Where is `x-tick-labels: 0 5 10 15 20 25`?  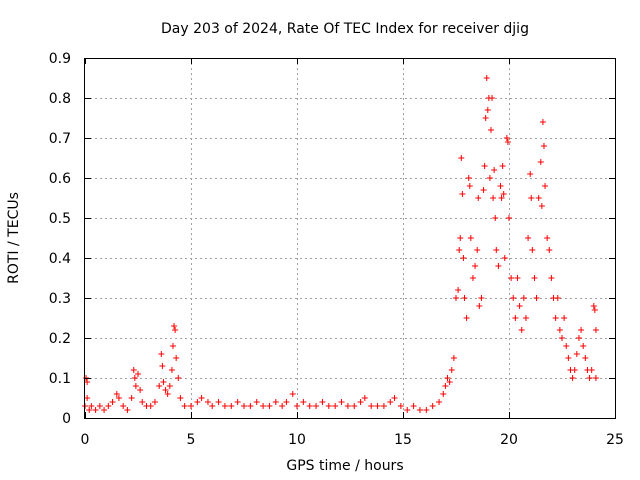 x-tick-labels: 0 5 10 15 20 25 is located at coordinates (352, 440).